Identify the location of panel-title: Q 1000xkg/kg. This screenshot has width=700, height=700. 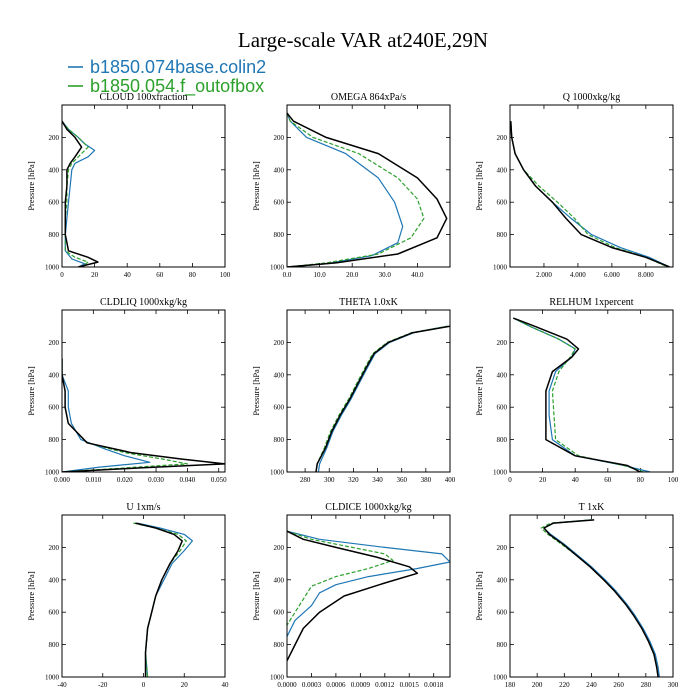
(592, 97).